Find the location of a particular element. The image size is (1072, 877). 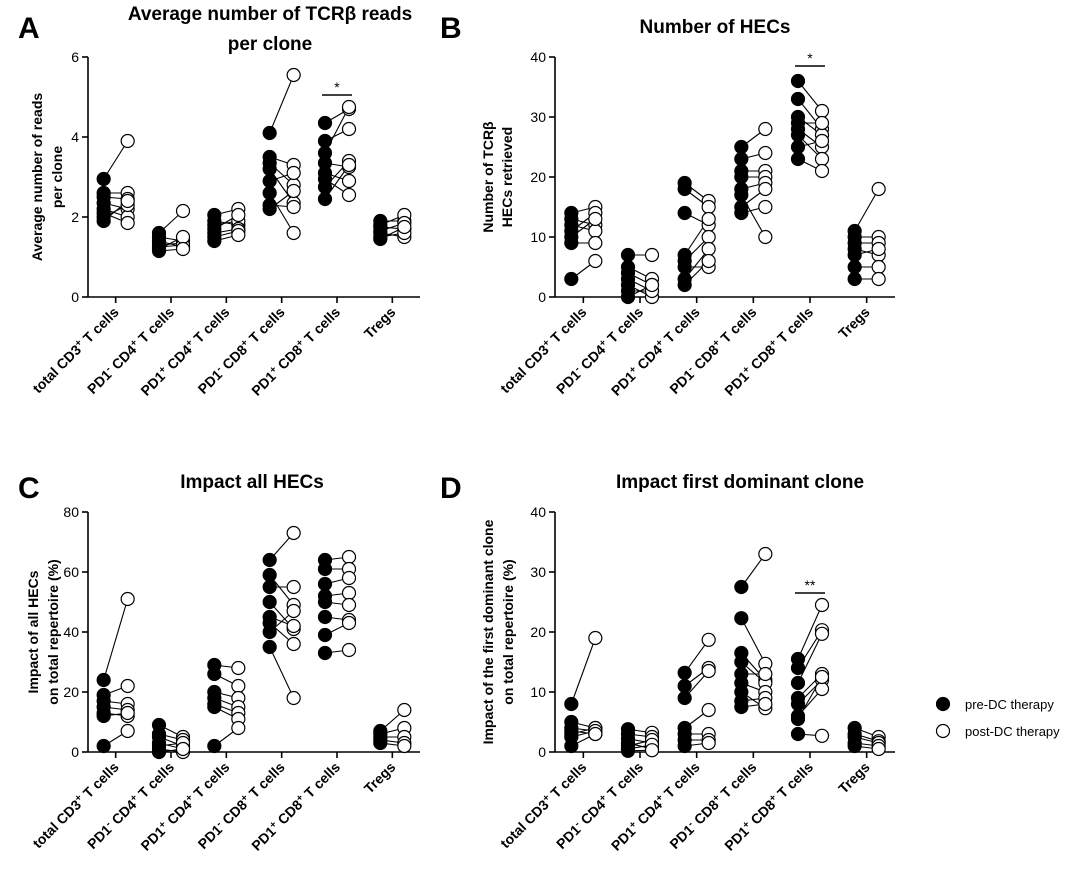

y-tick-label: 0 is located at coordinates (542, 297).